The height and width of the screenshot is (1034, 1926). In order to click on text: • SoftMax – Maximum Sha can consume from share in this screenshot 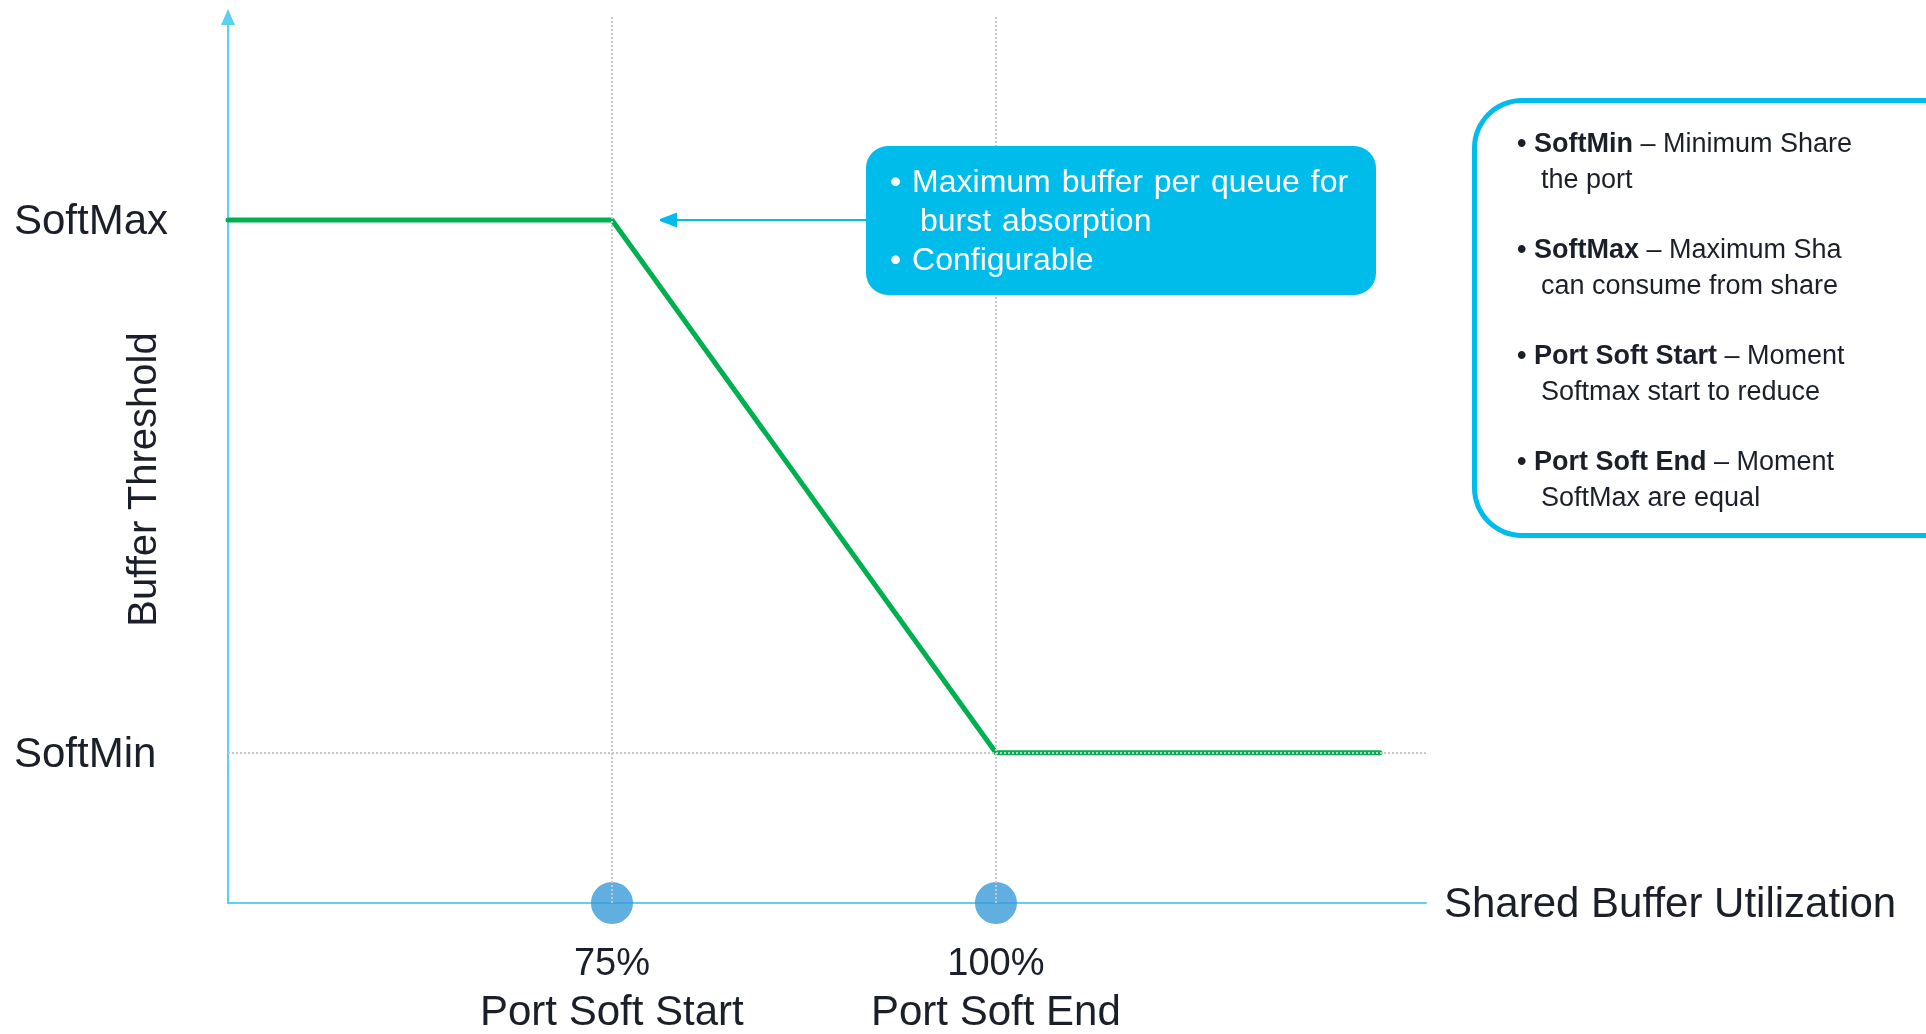, I will do `click(1679, 267)`.